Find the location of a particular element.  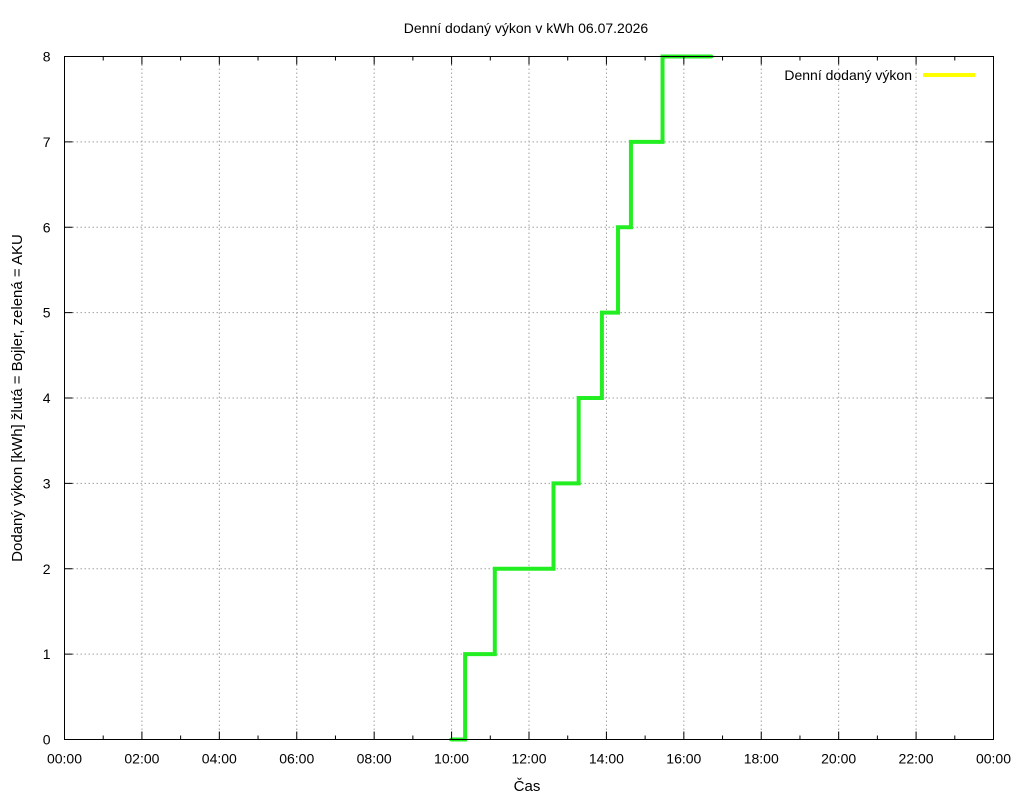

x-tick-label: 14:00 is located at coordinates (606, 759).